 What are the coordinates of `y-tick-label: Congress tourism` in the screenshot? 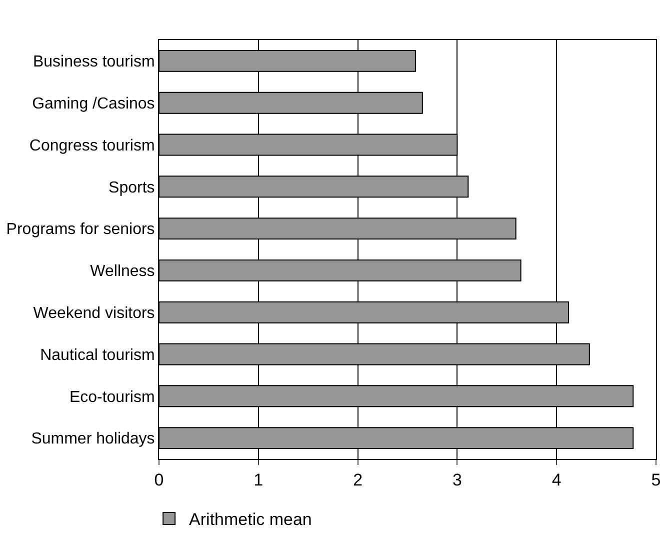 It's located at (92, 145).